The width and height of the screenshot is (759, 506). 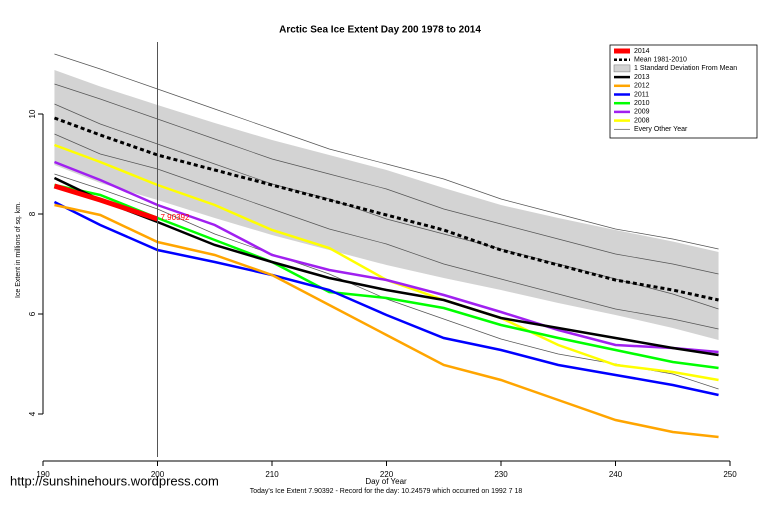 What do you see at coordinates (32, 213) in the screenshot?
I see `y-tick-label: 8` at bounding box center [32, 213].